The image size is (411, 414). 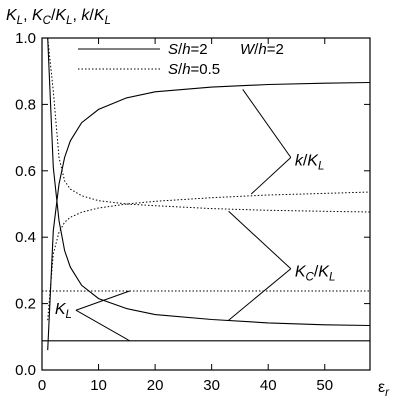 What do you see at coordinates (256, 49) in the screenshot?
I see `legend-note-part: /` at bounding box center [256, 49].